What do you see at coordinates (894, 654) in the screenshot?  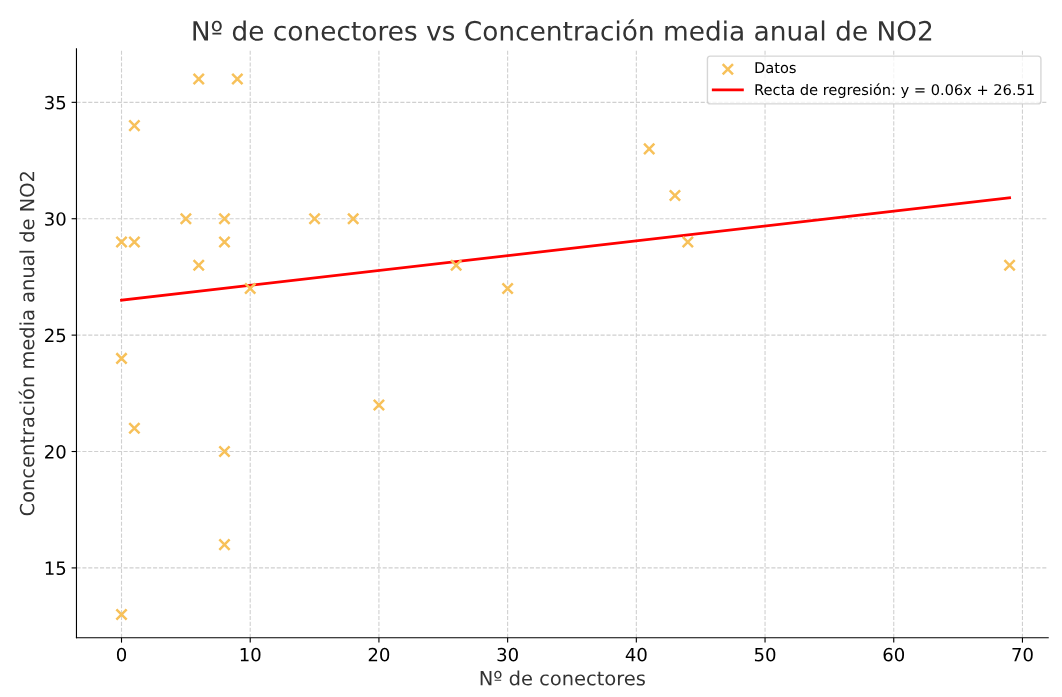 I see `x-tick-label: 60` at bounding box center [894, 654].